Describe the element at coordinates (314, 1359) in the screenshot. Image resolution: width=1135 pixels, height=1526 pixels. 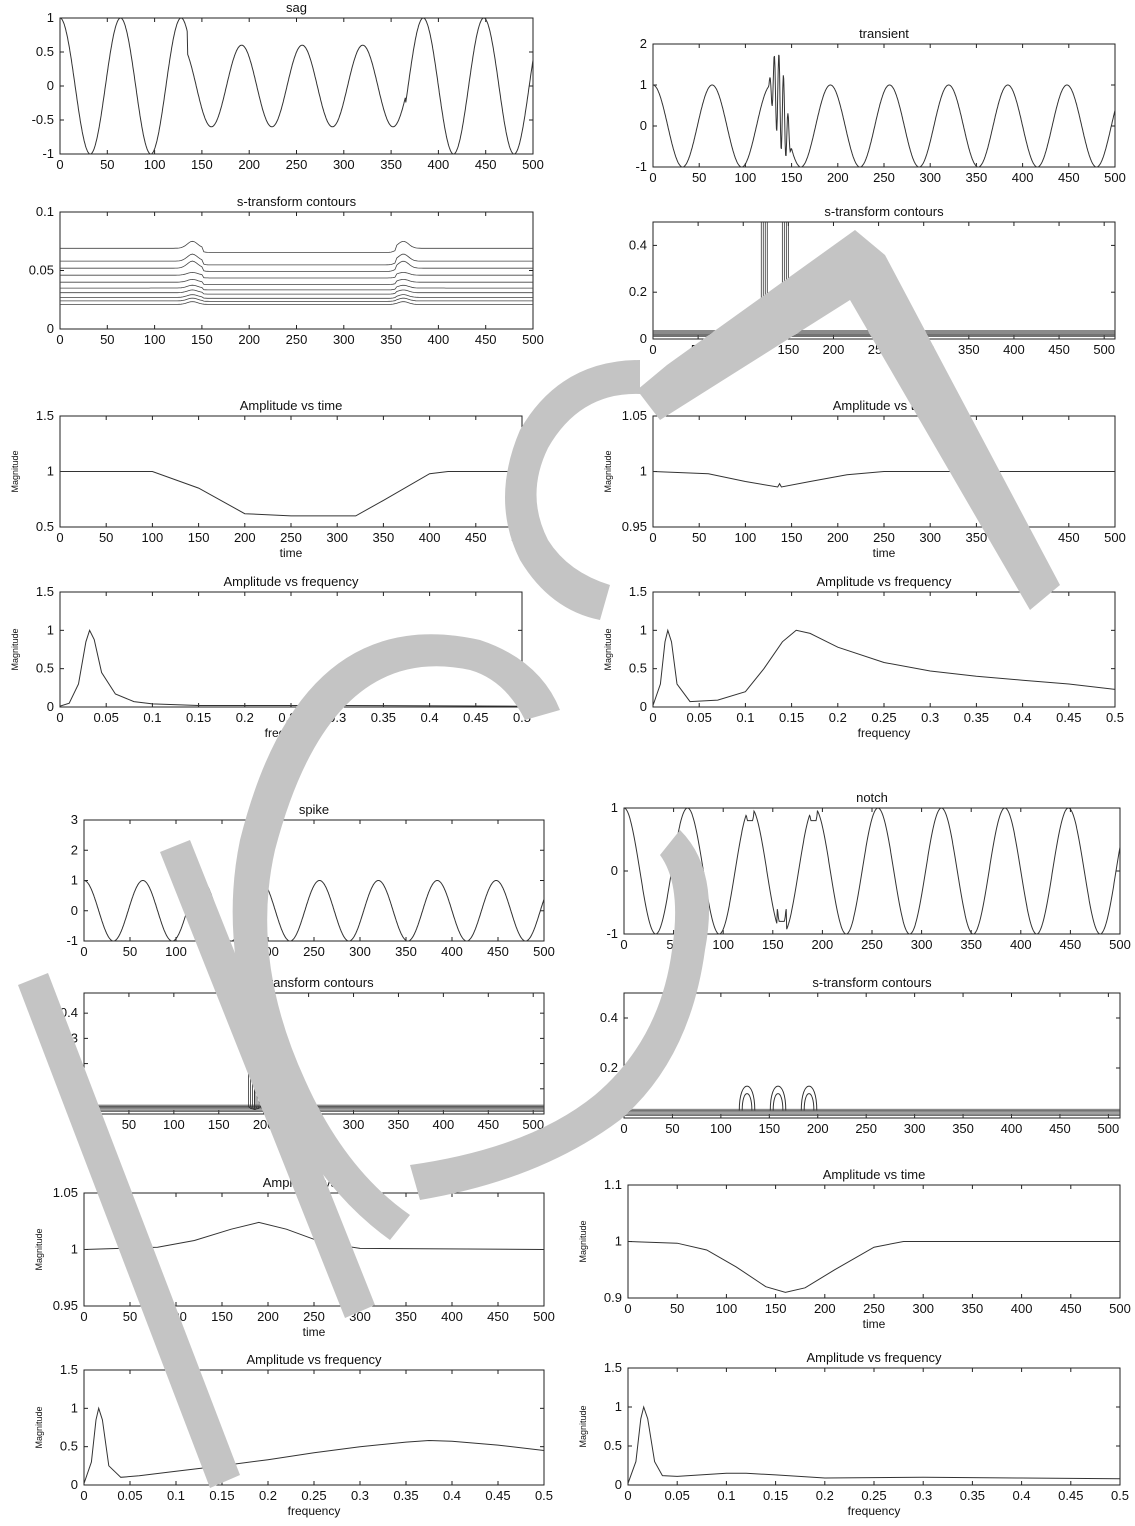
I see `chart-title: Amplitude vs frequency` at that location.